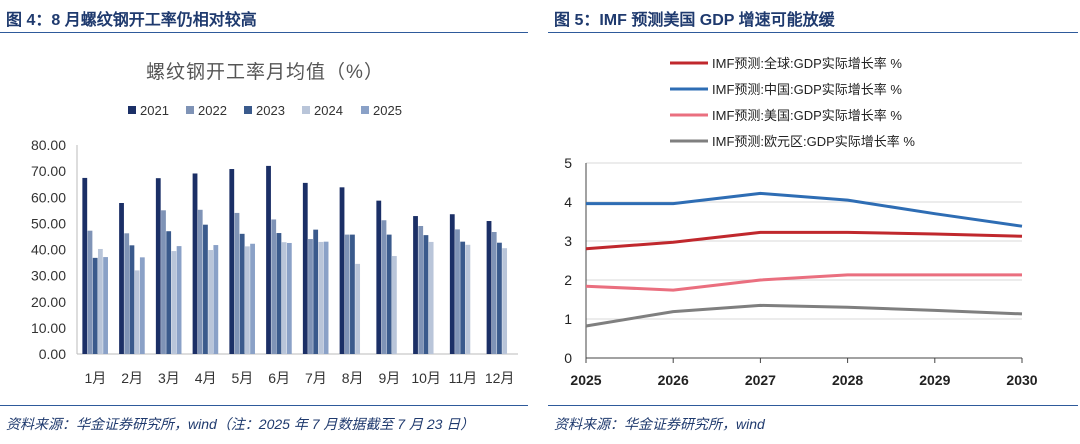  What do you see at coordinates (384, 287) in the screenshot?
I see `bar-2022-9月` at bounding box center [384, 287].